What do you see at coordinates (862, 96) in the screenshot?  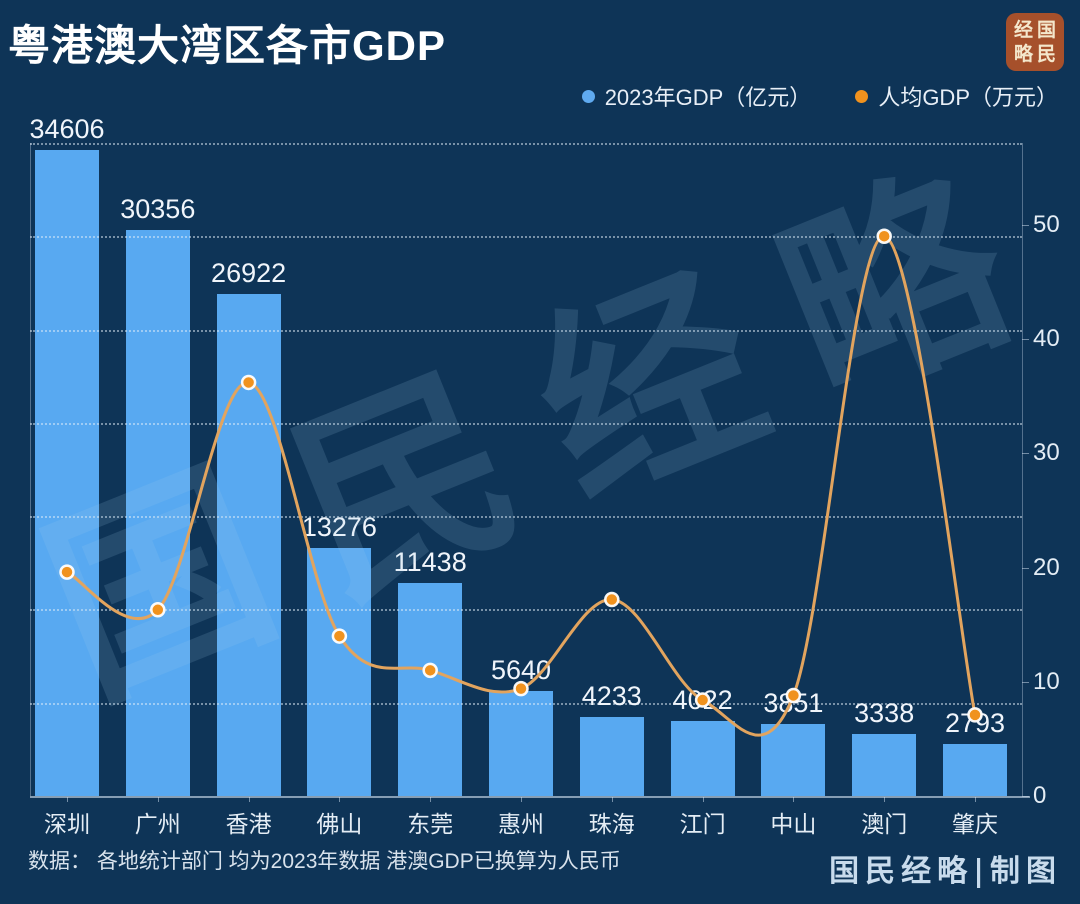 I see `legend-dot-orange-icon` at bounding box center [862, 96].